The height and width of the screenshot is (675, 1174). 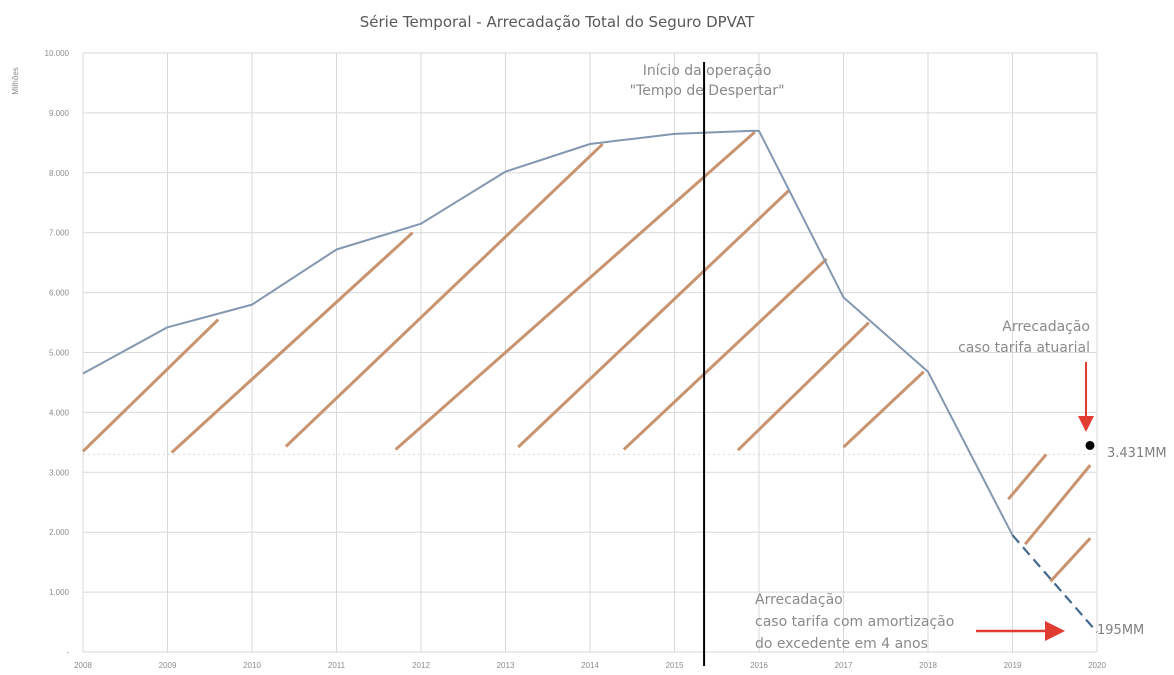 What do you see at coordinates (59, 293) in the screenshot?
I see `y-tick-label: 6.000` at bounding box center [59, 293].